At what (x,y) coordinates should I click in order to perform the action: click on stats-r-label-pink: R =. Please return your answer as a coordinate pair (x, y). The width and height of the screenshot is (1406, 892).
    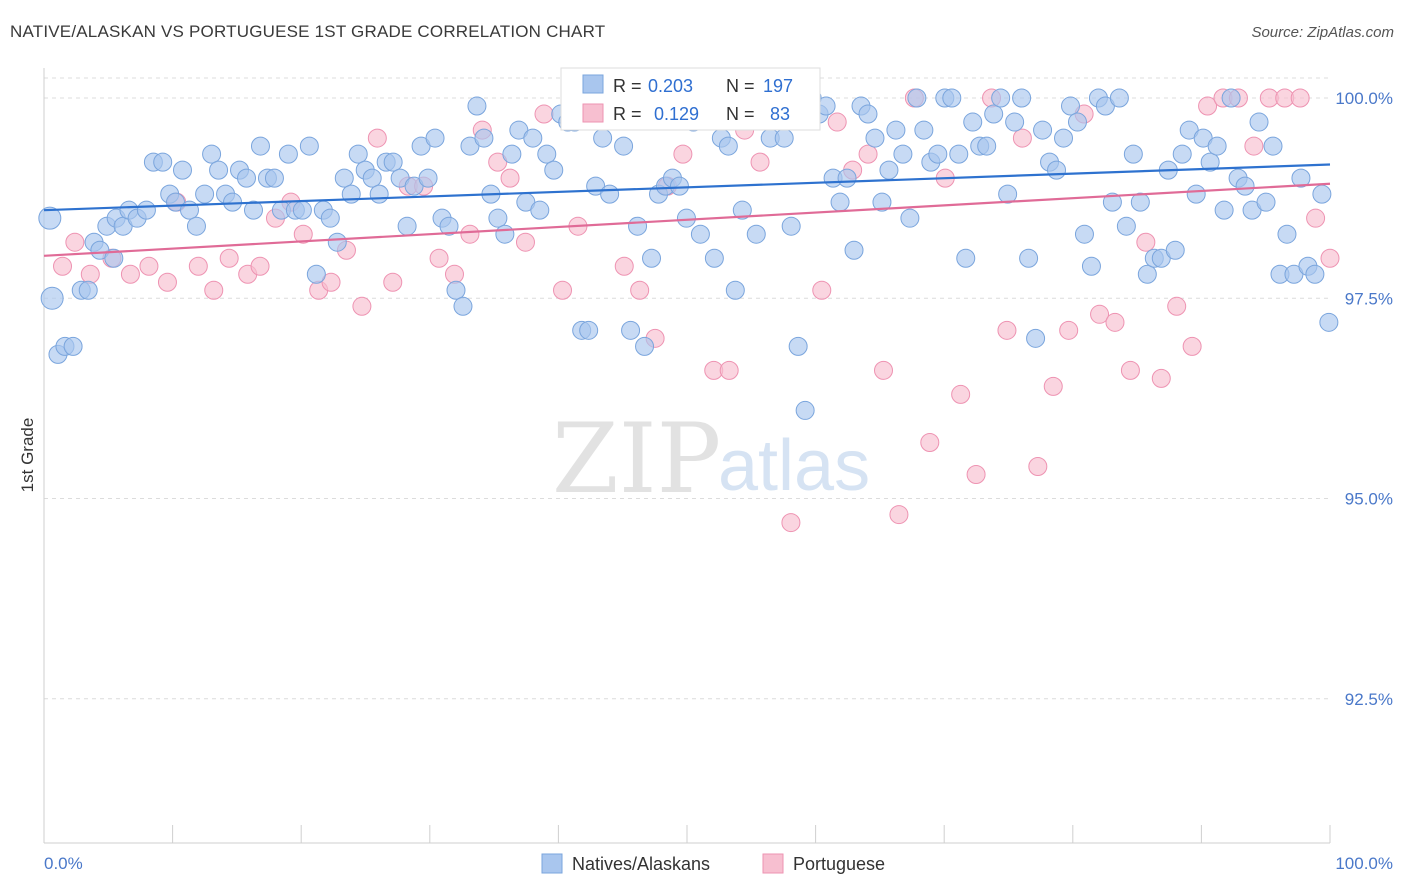
    Looking at the image, I should click on (627, 114).